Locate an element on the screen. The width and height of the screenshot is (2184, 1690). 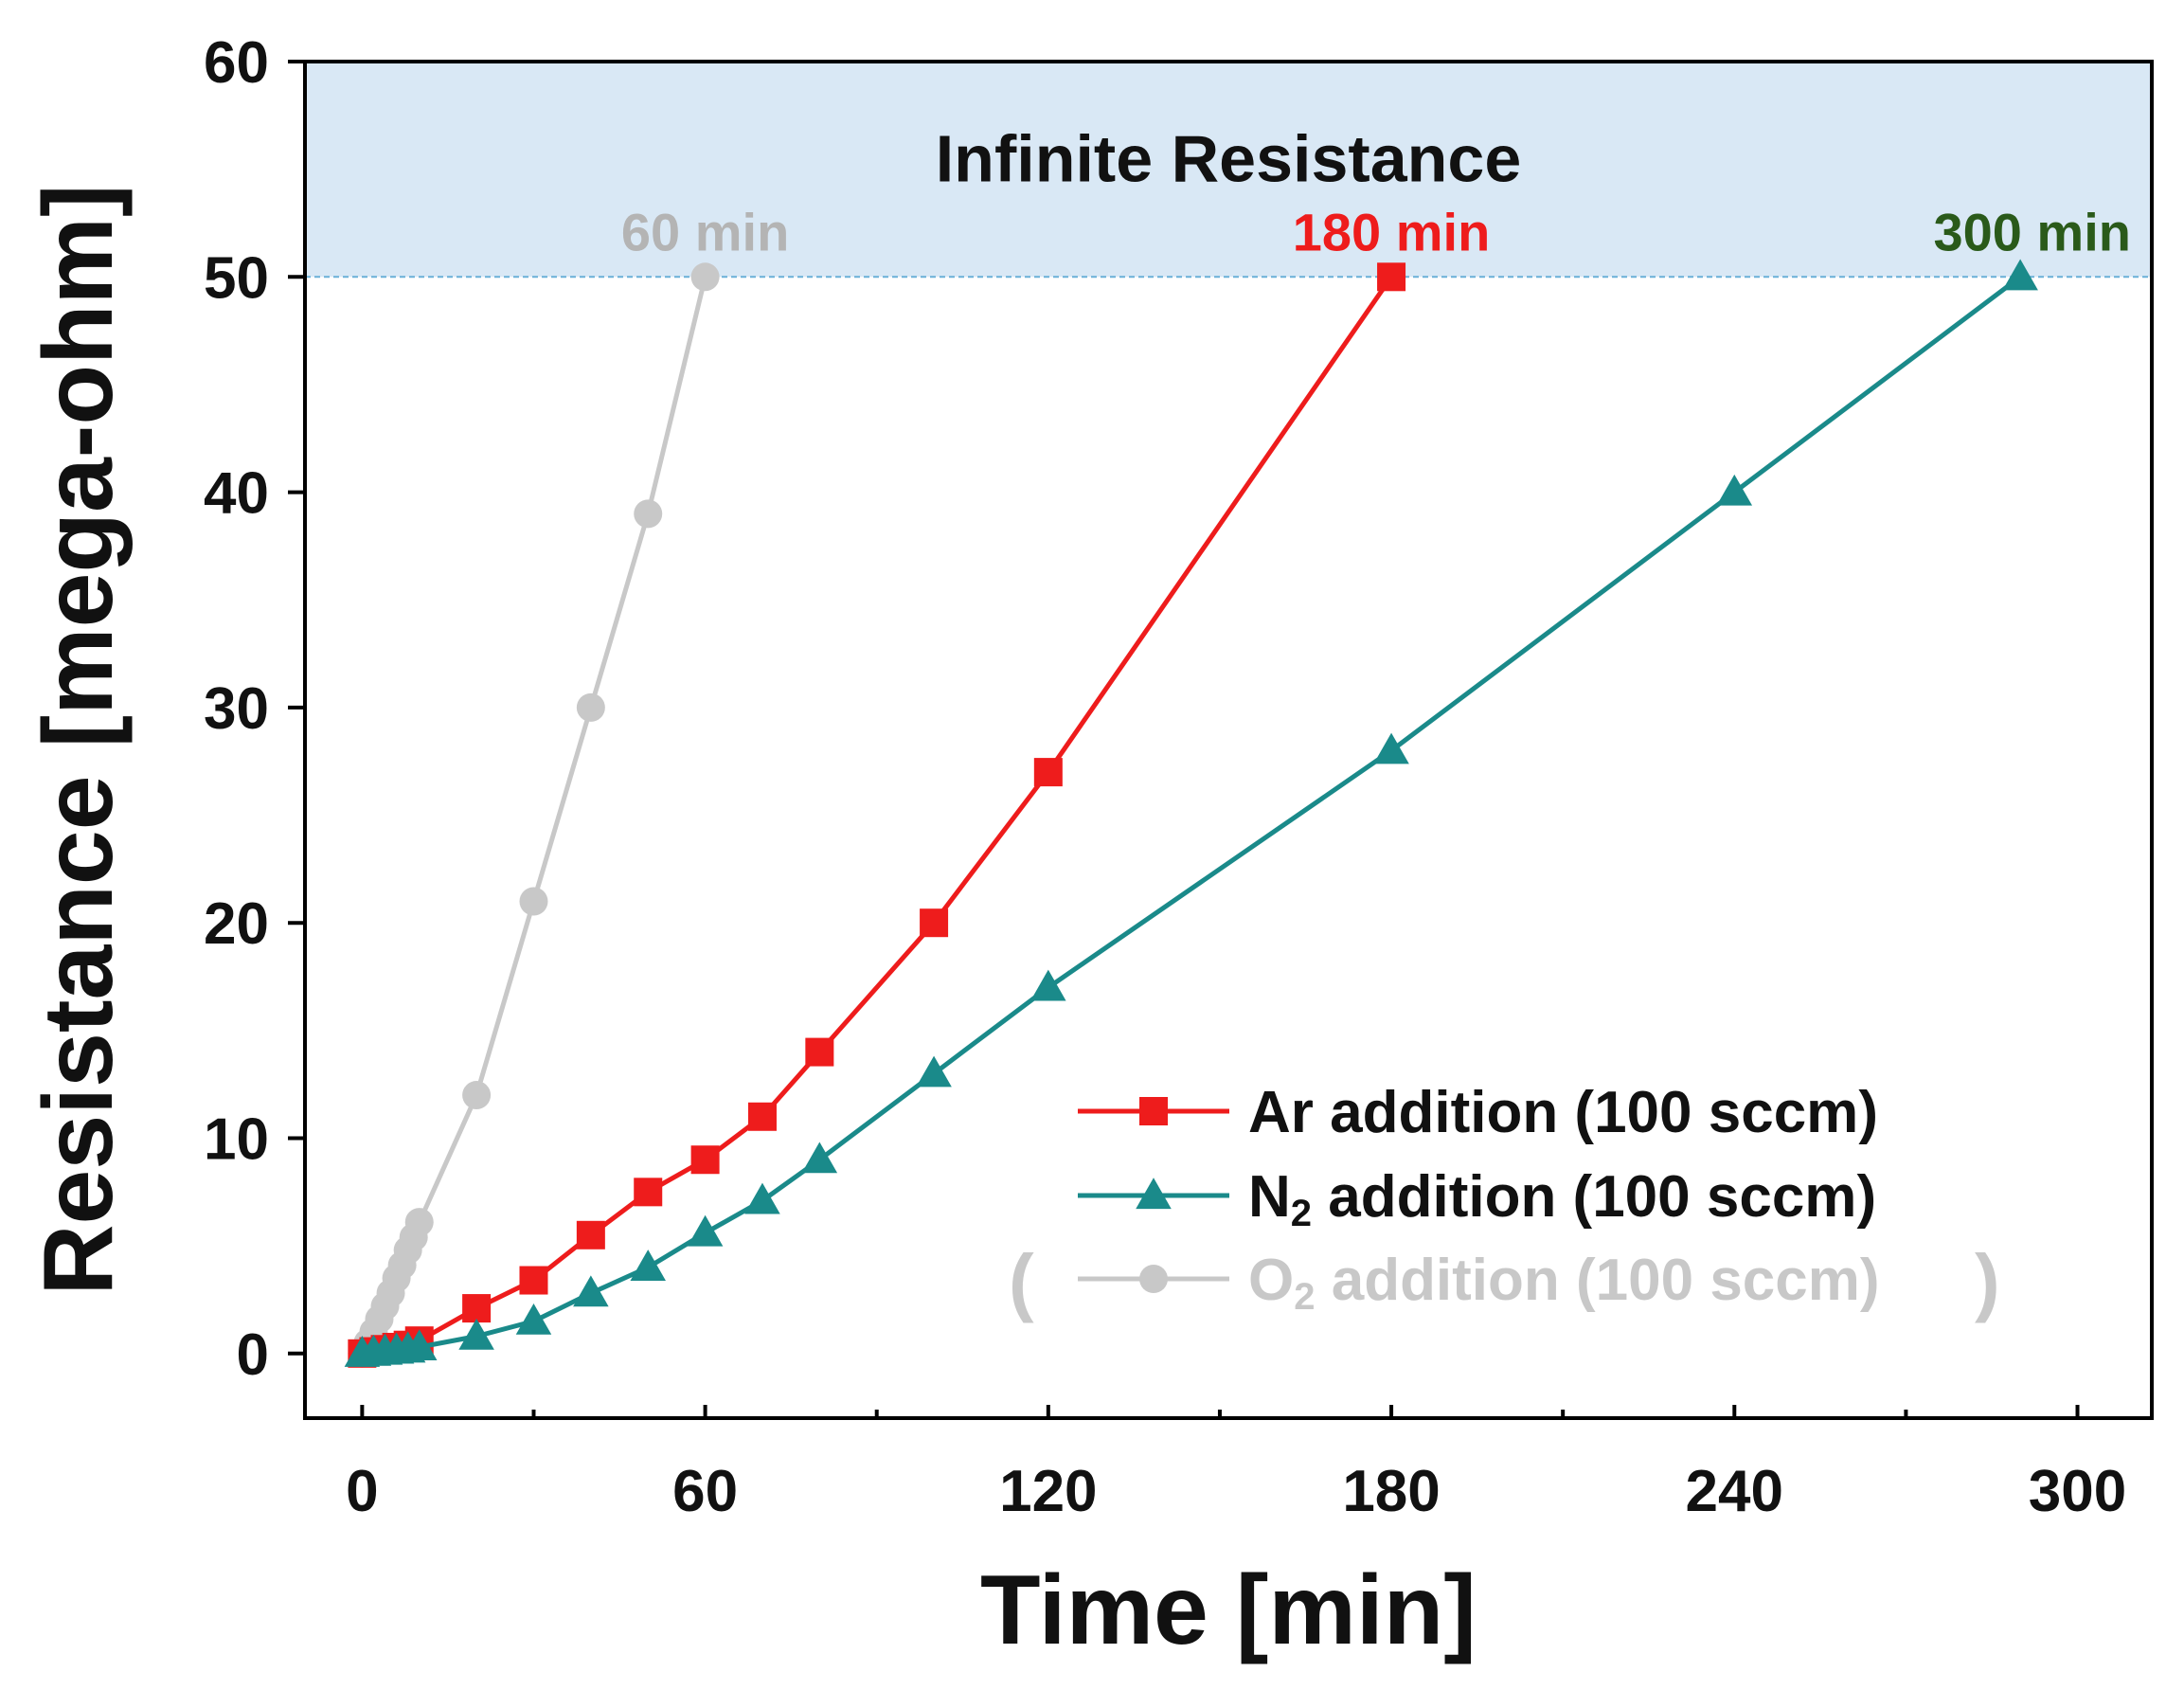
x-axis-title: Time [min] is located at coordinates (1228, 1610).